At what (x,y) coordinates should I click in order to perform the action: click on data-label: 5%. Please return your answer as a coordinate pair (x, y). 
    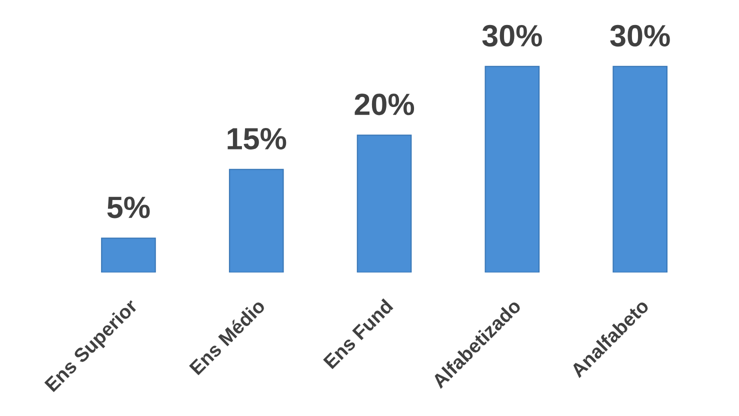
    Looking at the image, I should click on (128, 207).